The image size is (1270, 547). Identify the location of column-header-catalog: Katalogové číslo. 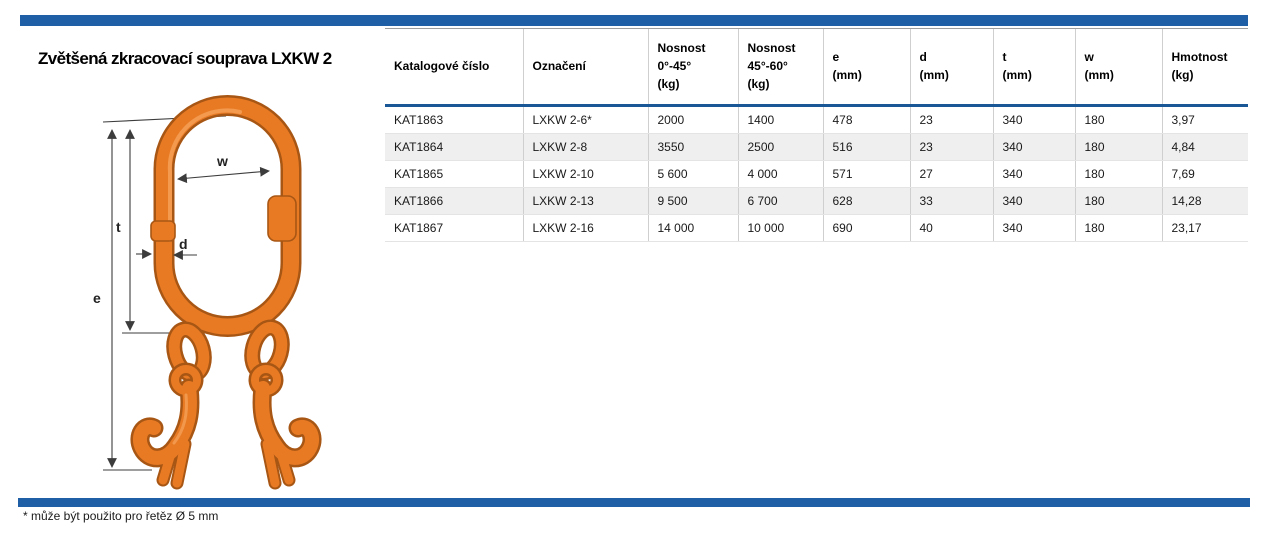
(454, 67).